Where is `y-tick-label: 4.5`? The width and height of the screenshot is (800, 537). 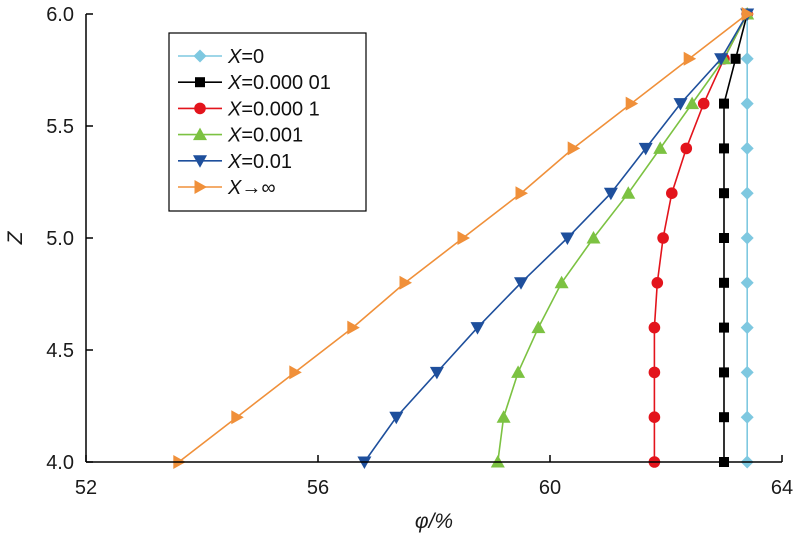
y-tick-label: 4.5 is located at coordinates (60, 351).